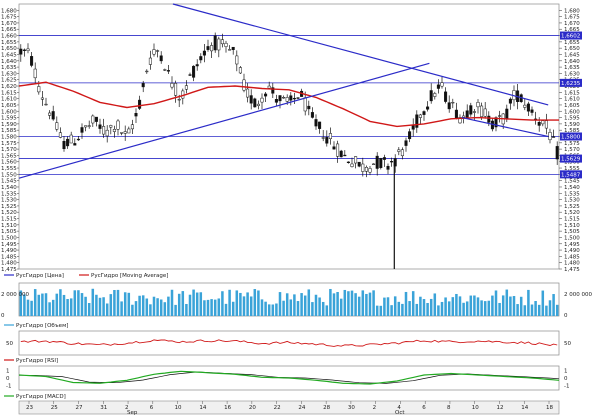 Image resolution: width=601 pixels, height=419 pixels. Describe the element at coordinates (129, 276) in the screenshot. I see `legend-label: РусГидро [Moving Average]` at that location.